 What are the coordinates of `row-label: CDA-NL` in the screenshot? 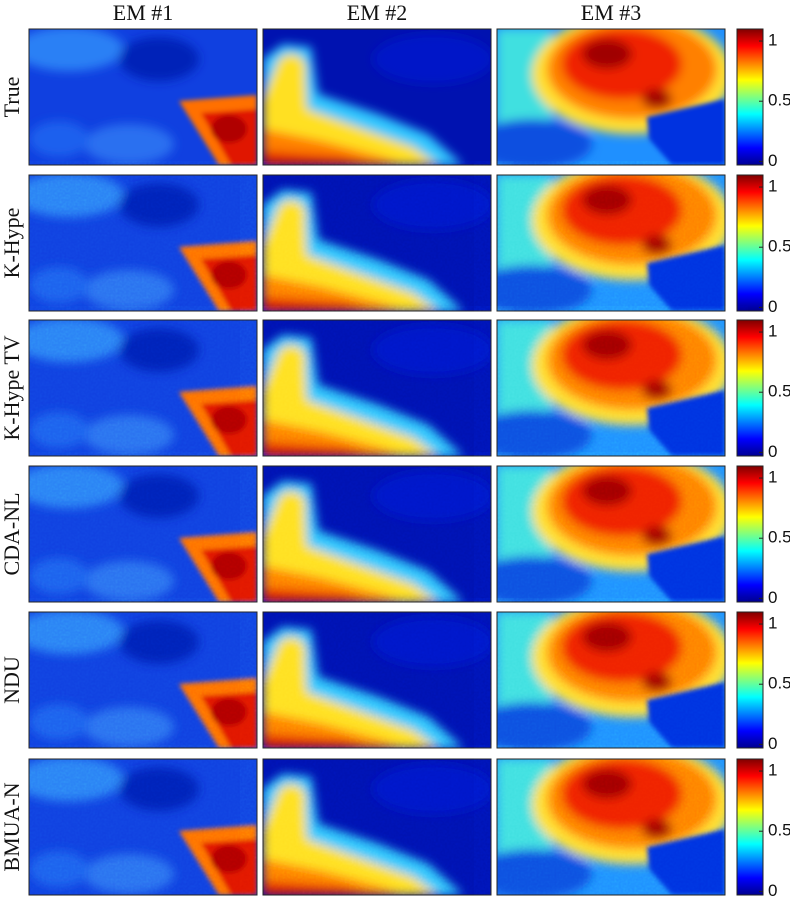 It's located at (12, 533).